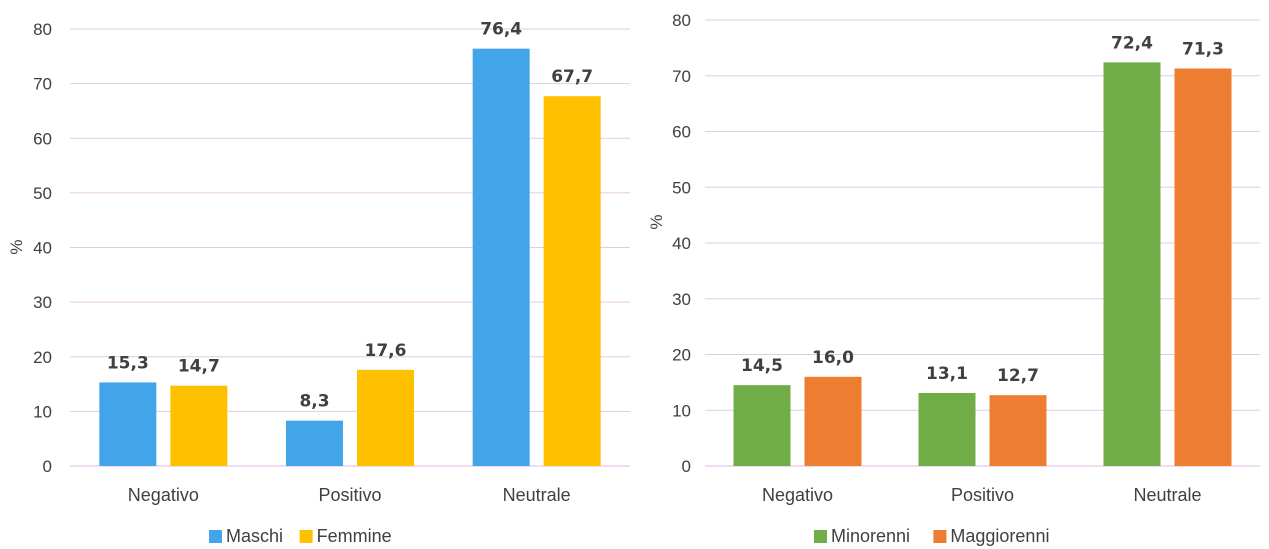 This screenshot has width=1269, height=549. Describe the element at coordinates (681, 20) in the screenshot. I see `right-y-tick-label: 80` at that location.